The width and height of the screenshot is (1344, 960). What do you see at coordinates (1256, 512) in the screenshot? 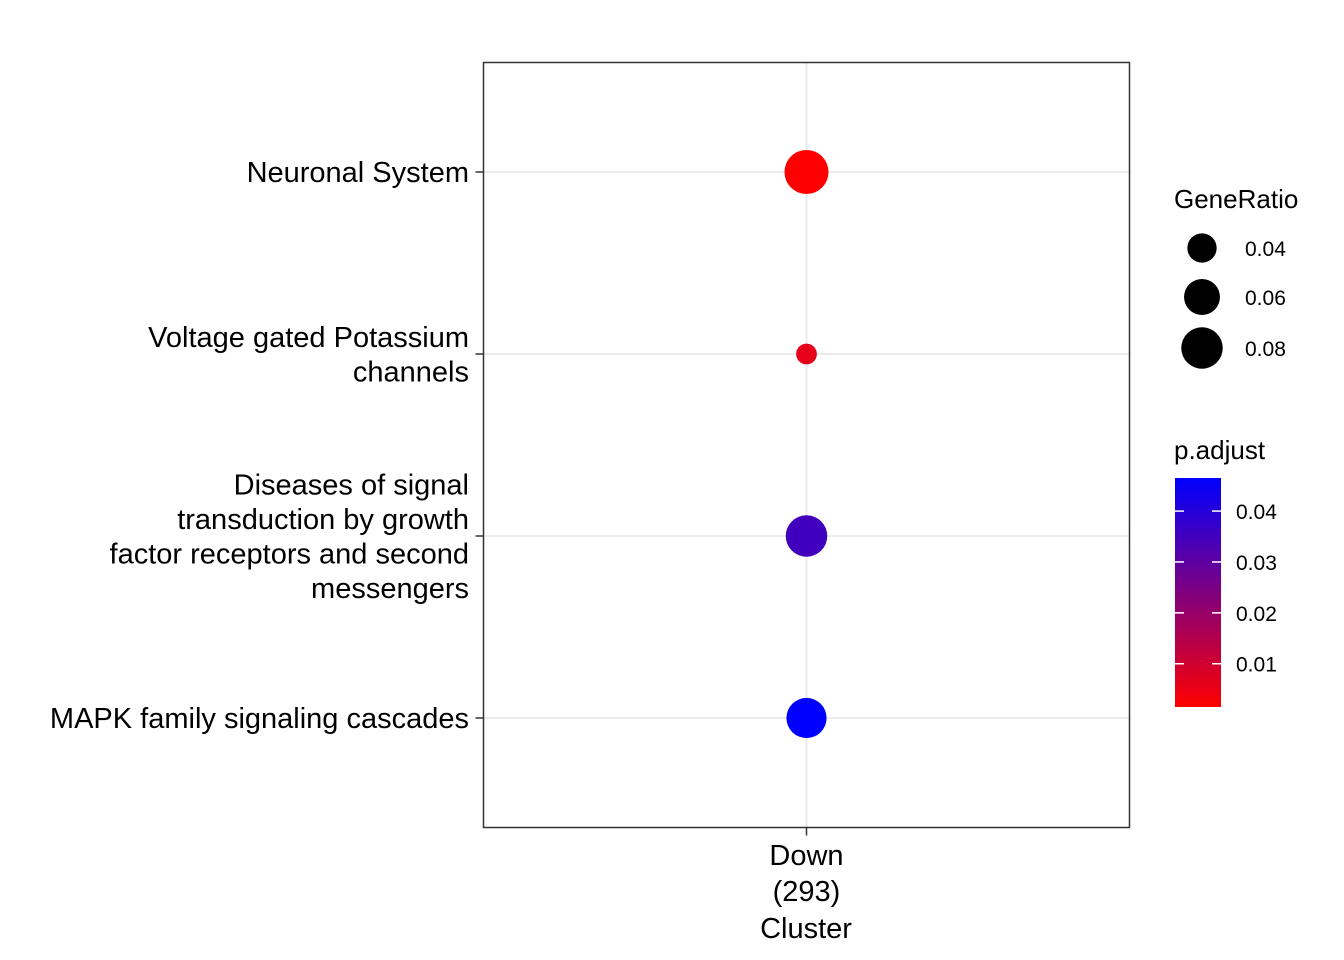
I see `color-legend-label: 0.04` at bounding box center [1256, 512].